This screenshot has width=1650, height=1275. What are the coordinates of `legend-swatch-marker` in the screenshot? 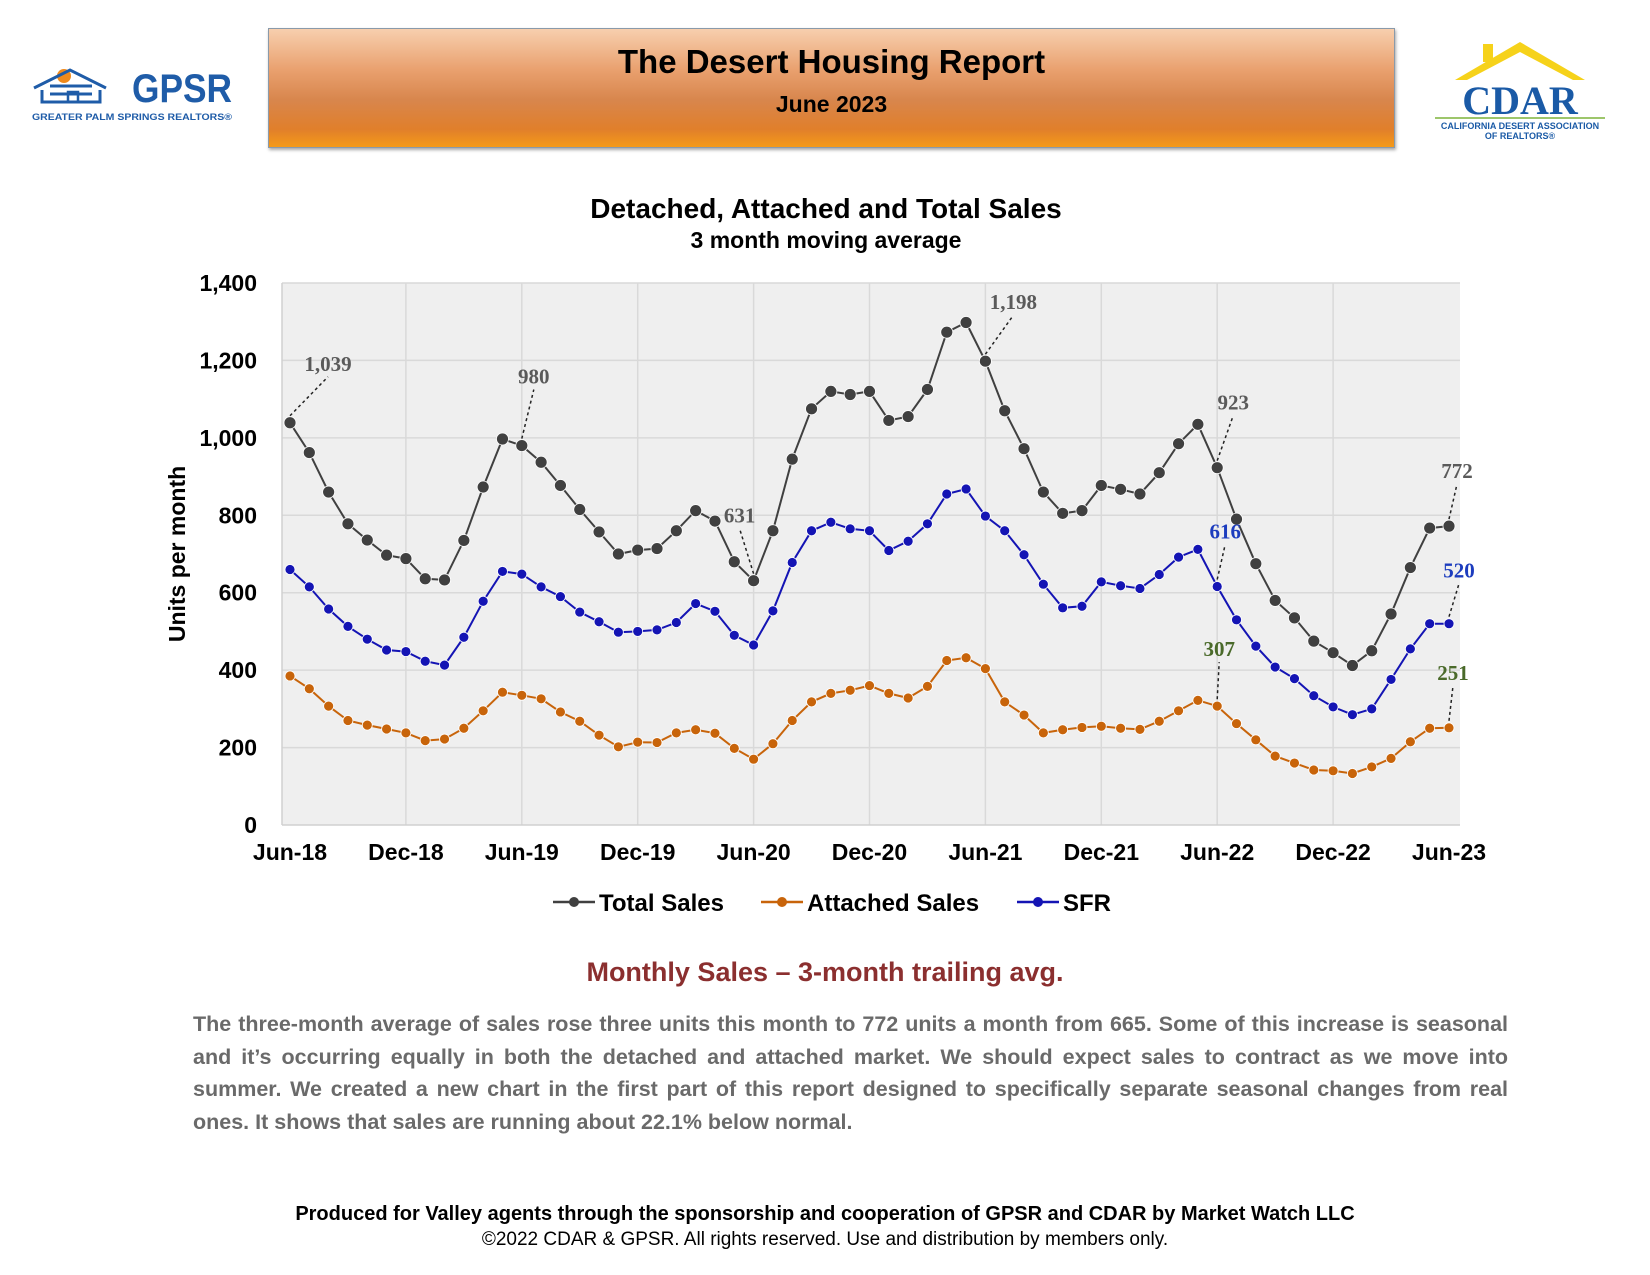 It's located at (782, 902).